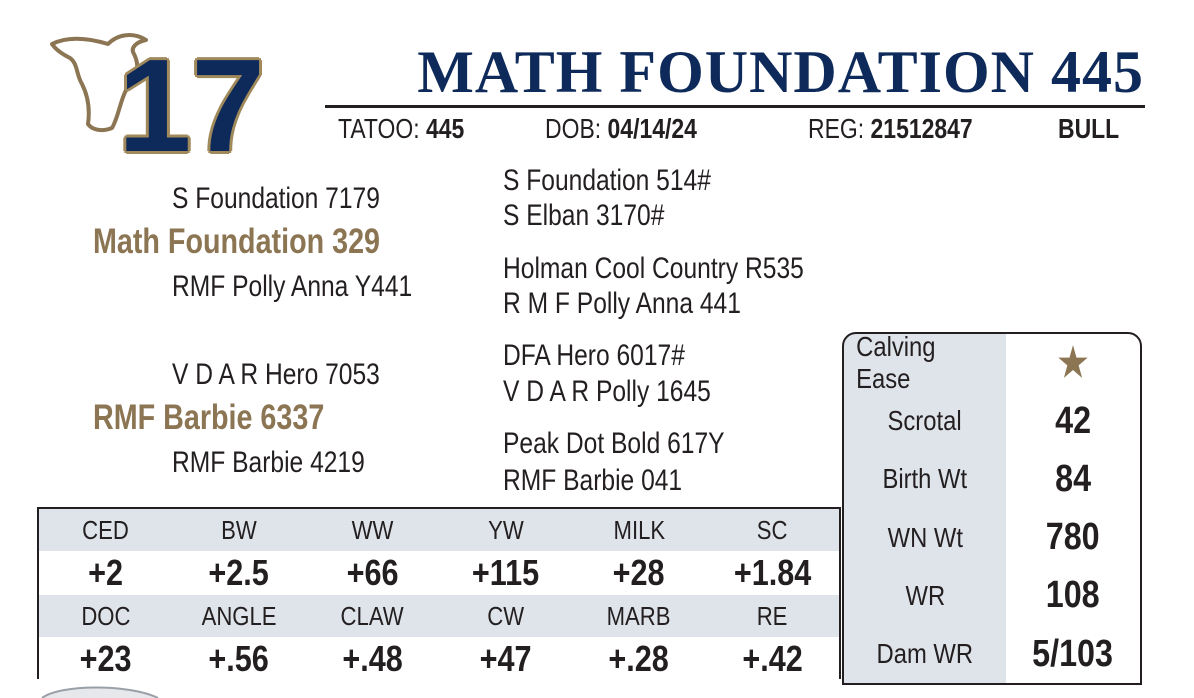 This screenshot has width=1194, height=698. Describe the element at coordinates (921, 128) in the screenshot. I see `info-value: 21512847` at that location.